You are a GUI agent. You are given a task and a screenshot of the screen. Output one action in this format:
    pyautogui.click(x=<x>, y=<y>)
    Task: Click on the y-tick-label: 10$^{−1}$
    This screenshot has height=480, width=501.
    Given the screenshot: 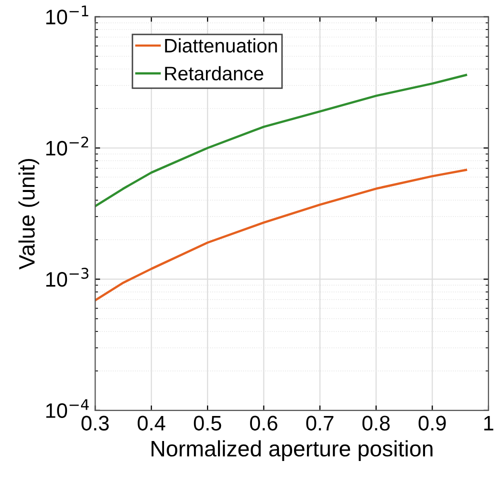 What is the action you would take?
    pyautogui.click(x=67, y=15)
    